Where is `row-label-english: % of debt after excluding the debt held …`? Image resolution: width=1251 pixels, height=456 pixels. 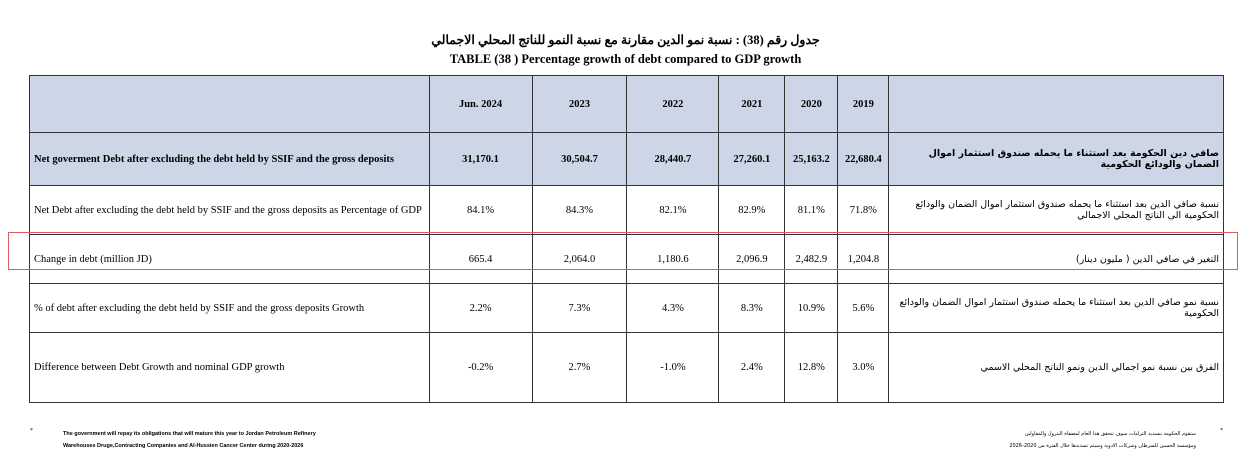 row-label-english: % of debt after excluding the debt held … is located at coordinates (229, 308).